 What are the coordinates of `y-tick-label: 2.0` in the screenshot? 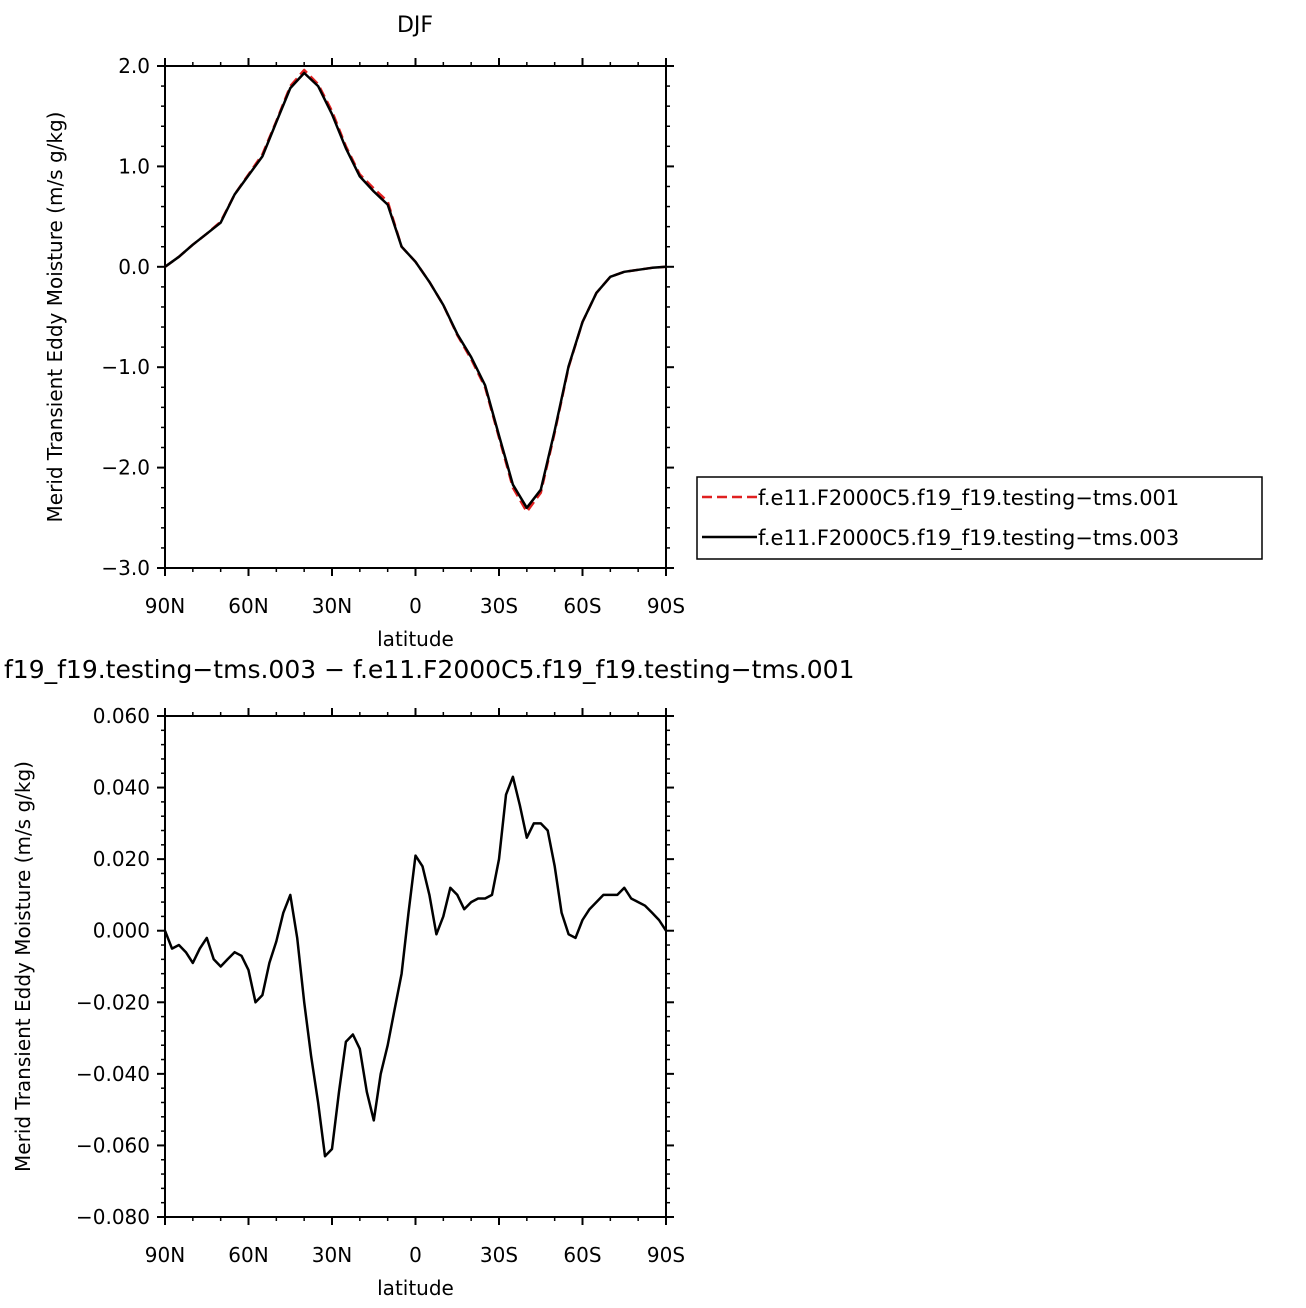 It's located at (134, 66).